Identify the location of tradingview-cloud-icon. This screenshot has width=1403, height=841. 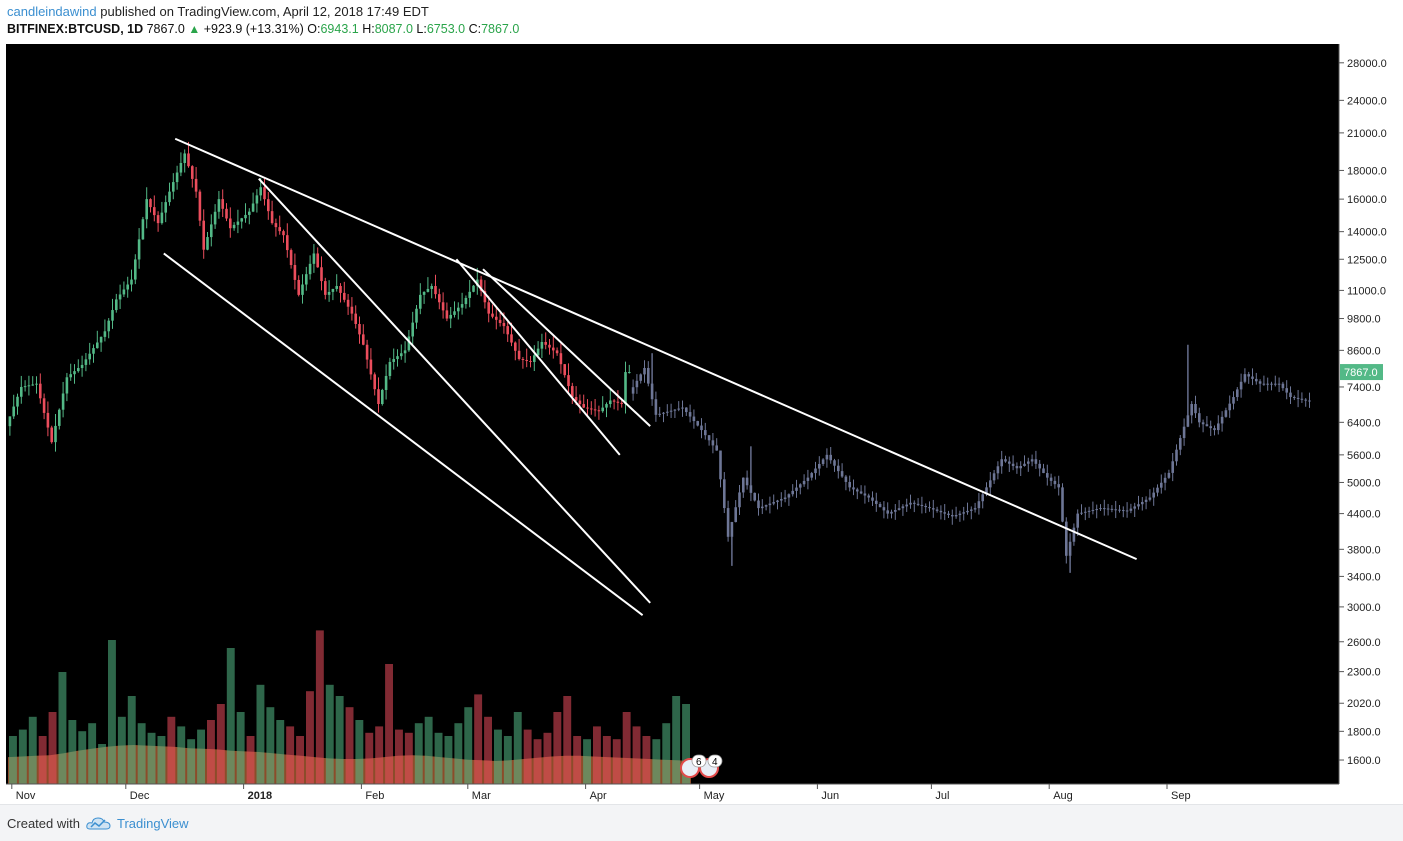
(99, 823).